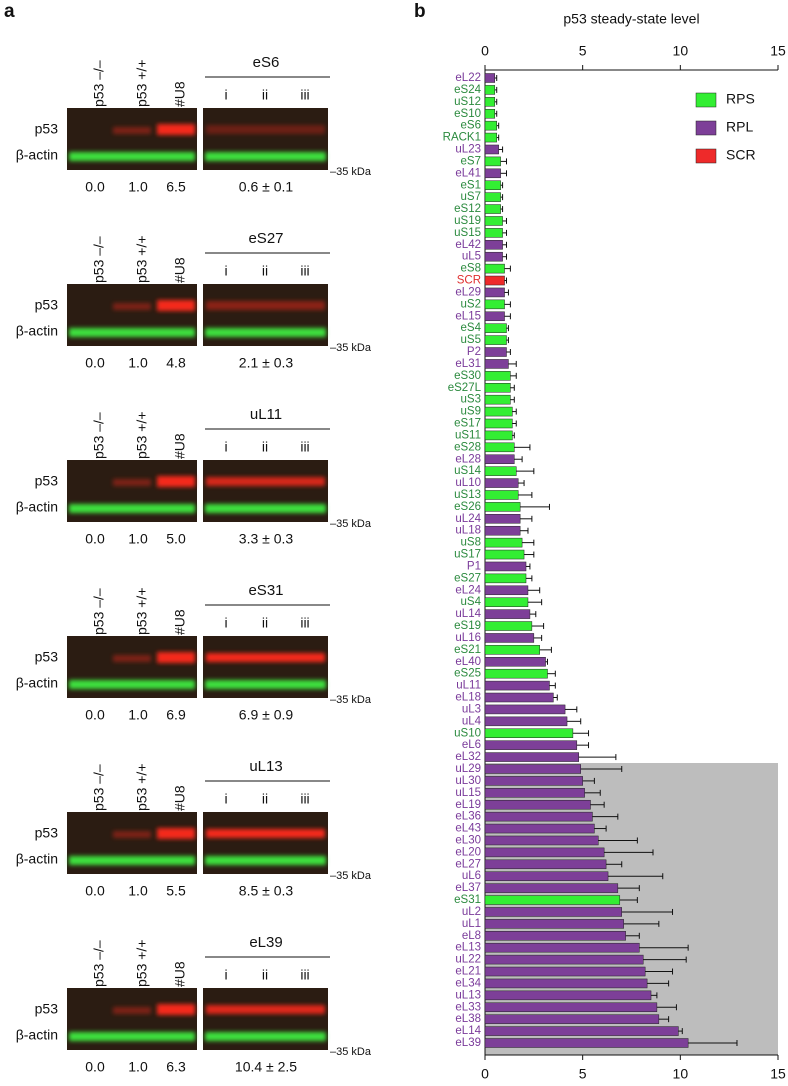  I want to click on category-label: eL36, so click(468, 817).